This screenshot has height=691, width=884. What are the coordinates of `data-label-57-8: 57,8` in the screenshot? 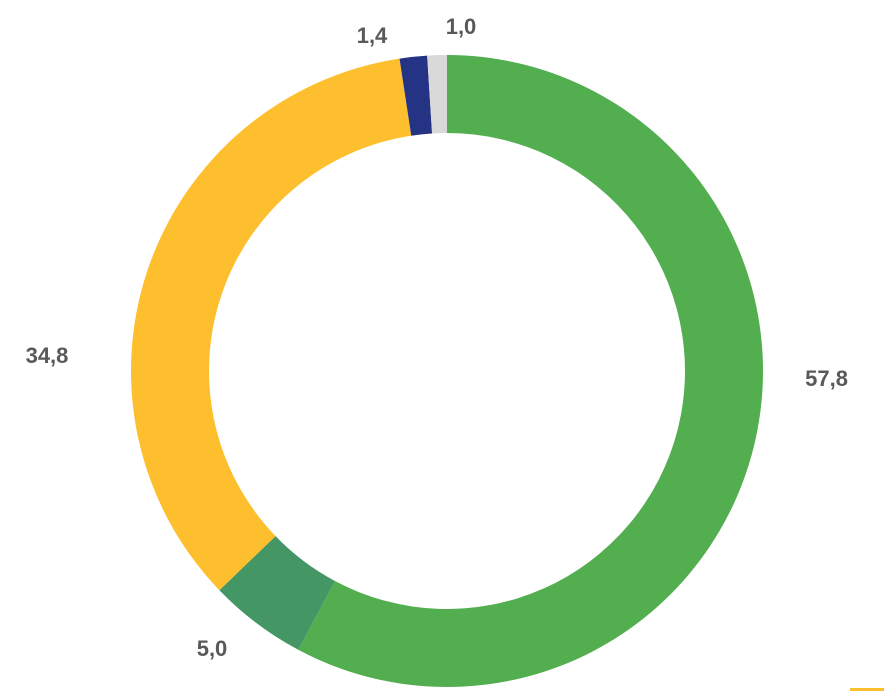 It's located at (826, 378).